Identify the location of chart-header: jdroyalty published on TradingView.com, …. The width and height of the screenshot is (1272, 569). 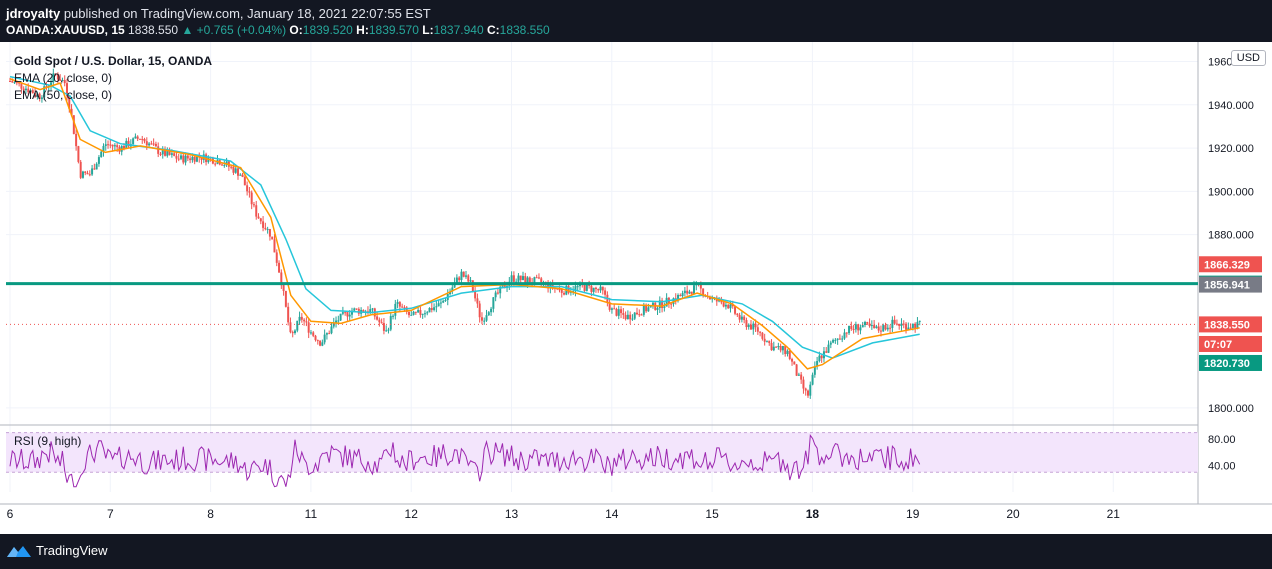
(636, 21).